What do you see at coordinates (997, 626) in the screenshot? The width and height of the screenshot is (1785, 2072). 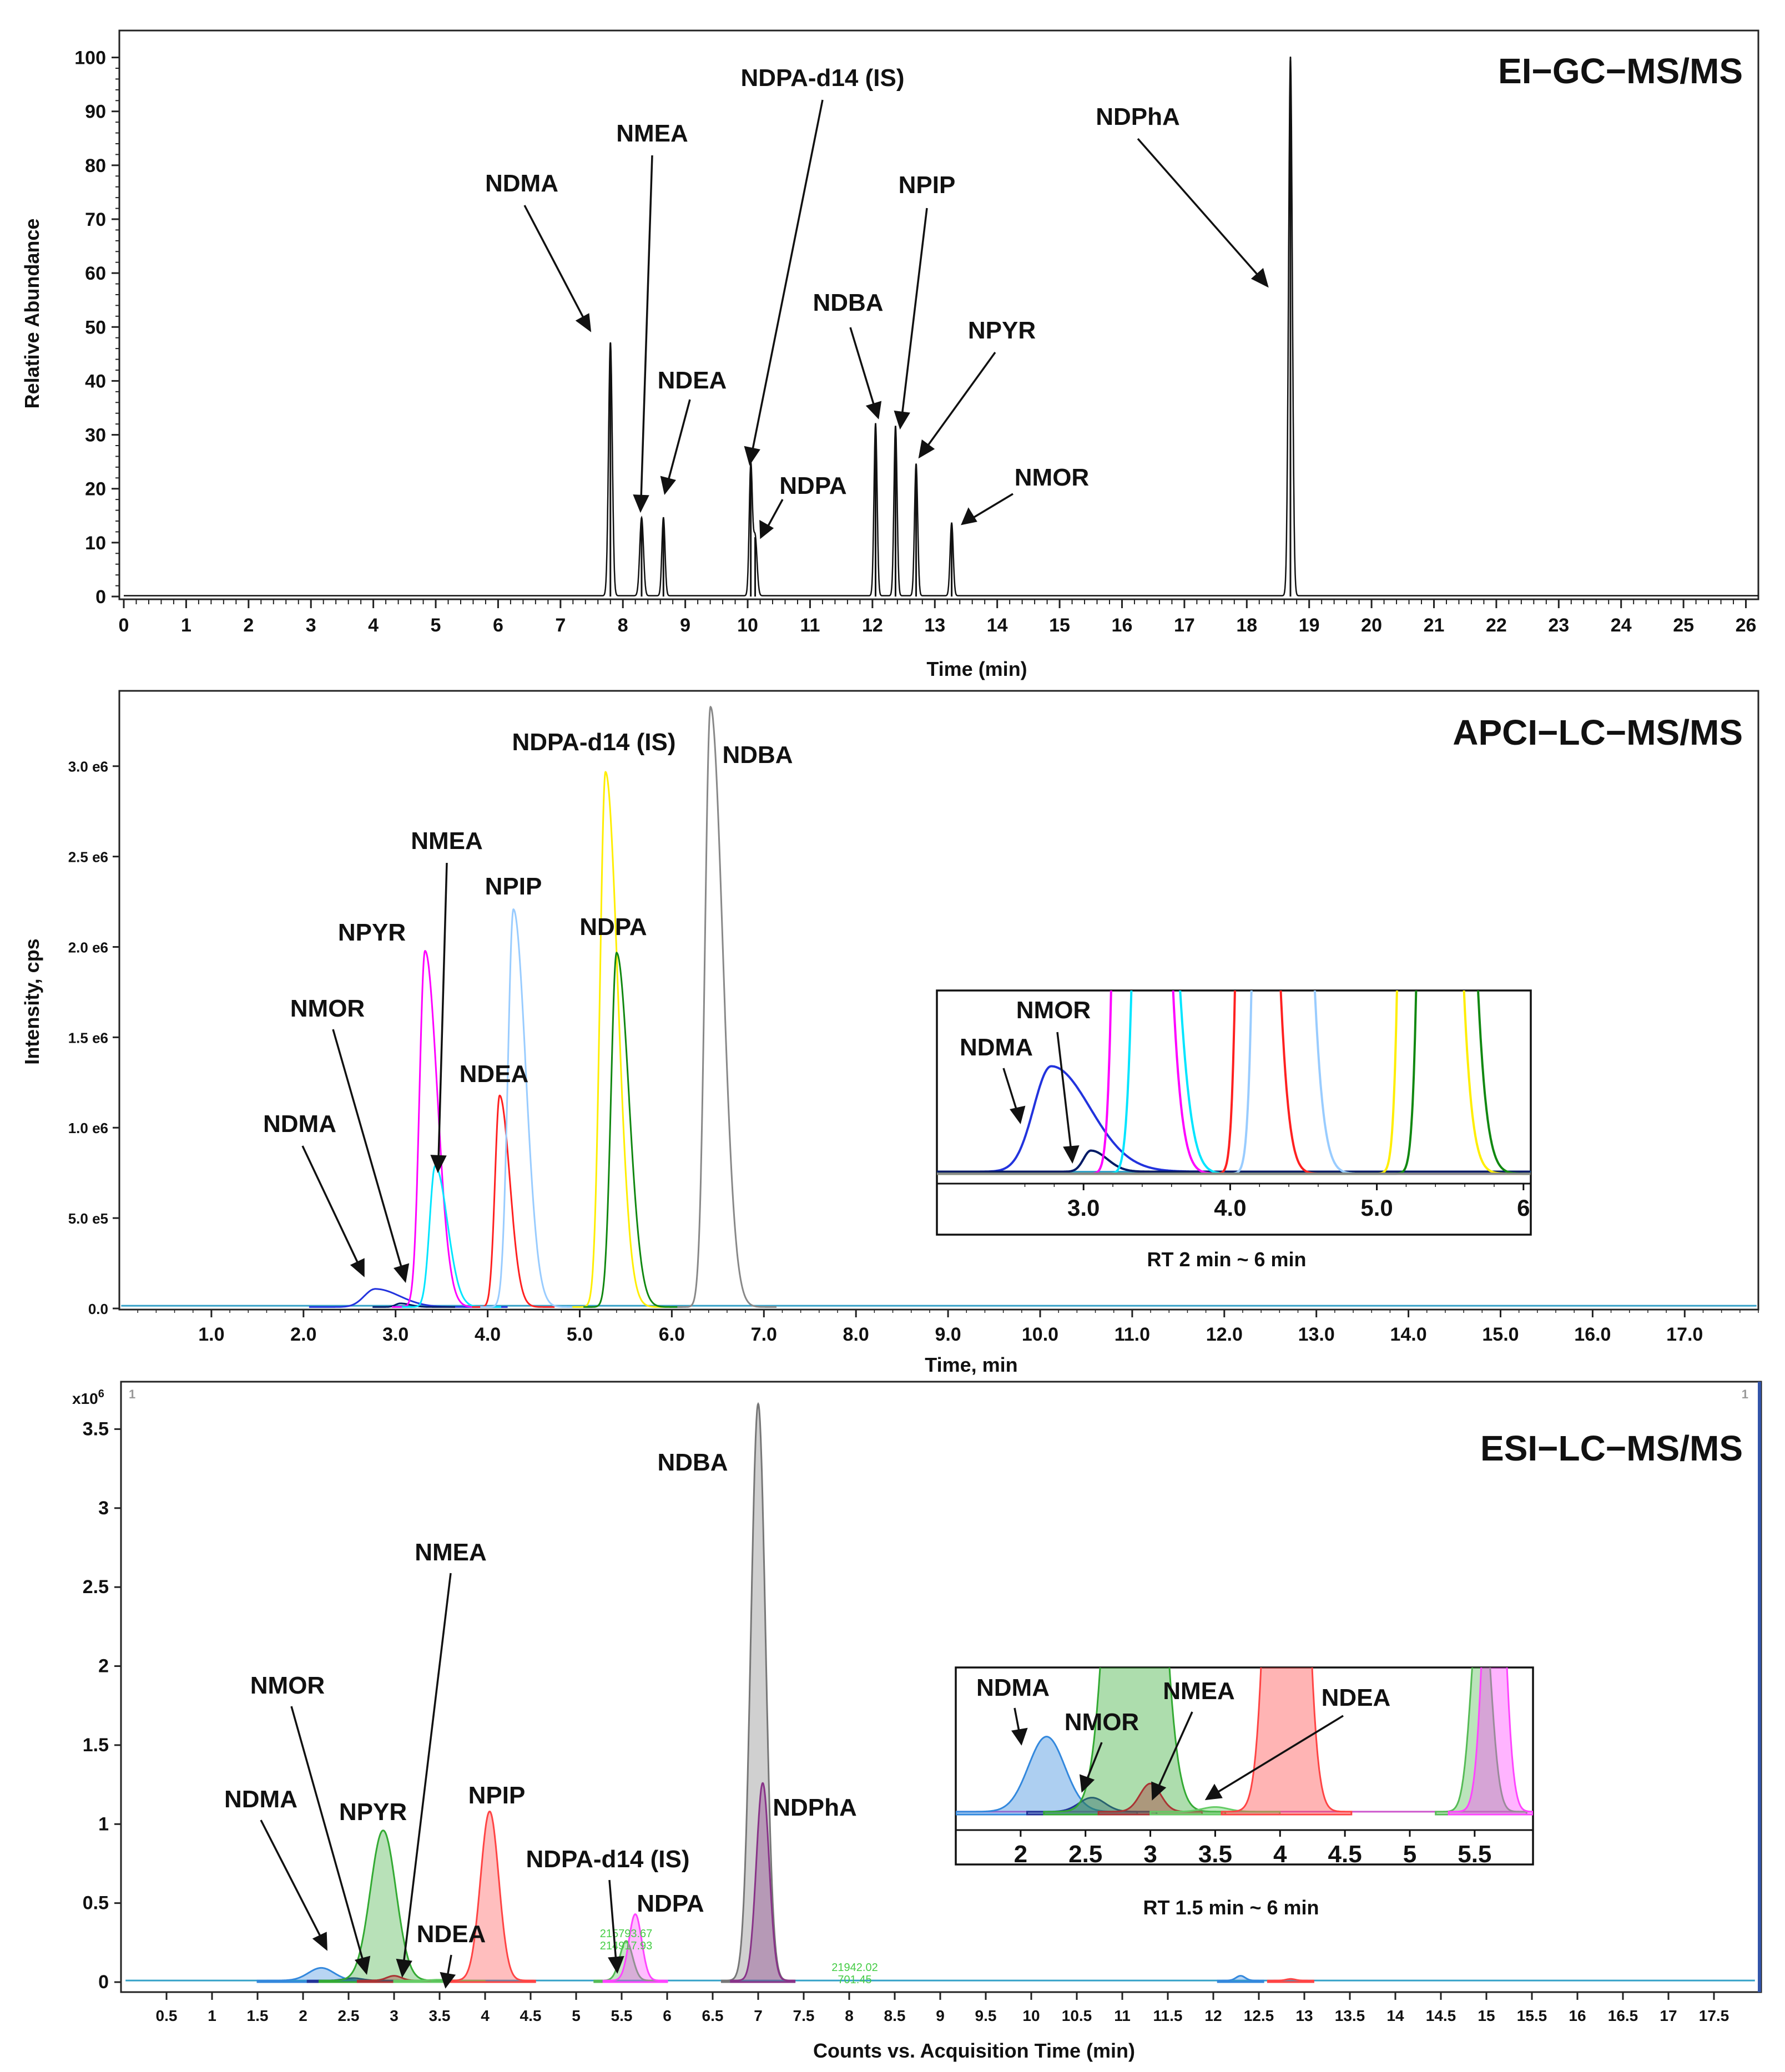 I see `x-tick-label-ei: 14` at bounding box center [997, 626].